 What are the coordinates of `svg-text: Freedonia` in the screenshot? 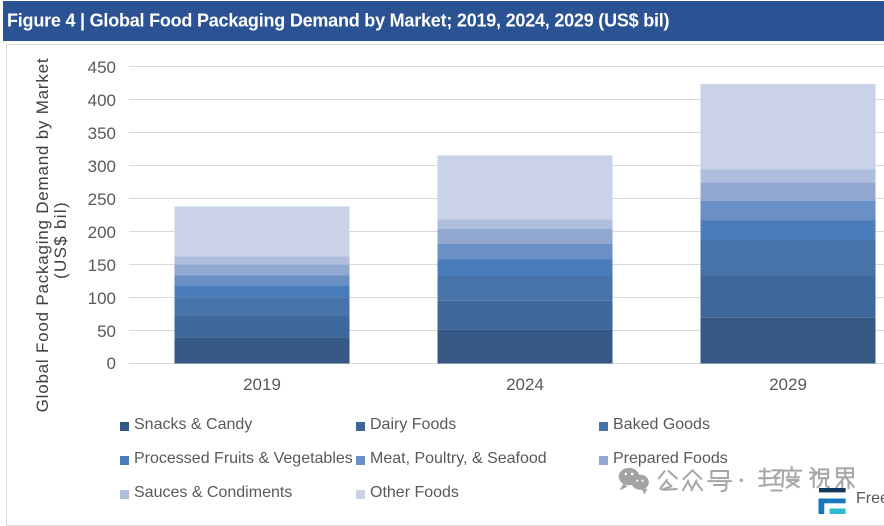 It's located at (870, 498).